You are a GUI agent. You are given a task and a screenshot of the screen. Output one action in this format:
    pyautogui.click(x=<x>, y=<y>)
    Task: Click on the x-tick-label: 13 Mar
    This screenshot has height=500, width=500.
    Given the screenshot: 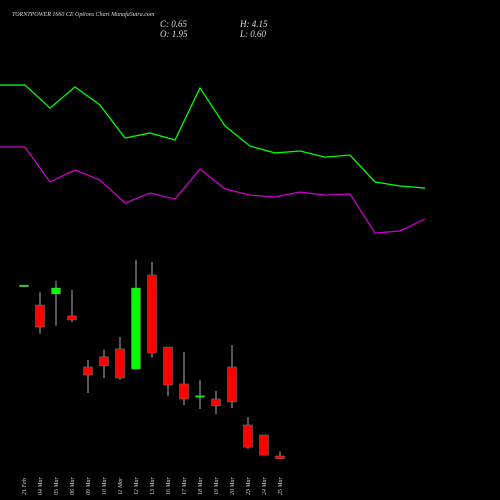 What is the action you would take?
    pyautogui.click(x=153, y=486)
    